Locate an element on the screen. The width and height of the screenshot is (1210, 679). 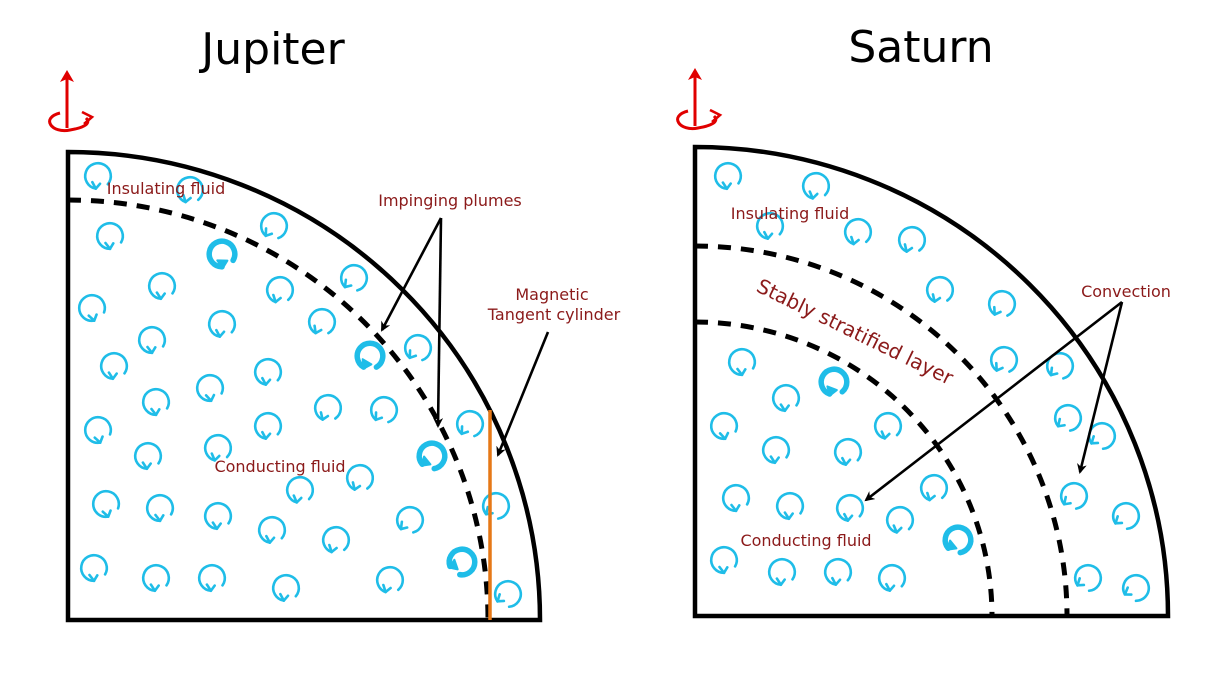
convection-label: Convection is located at coordinates (1126, 291).